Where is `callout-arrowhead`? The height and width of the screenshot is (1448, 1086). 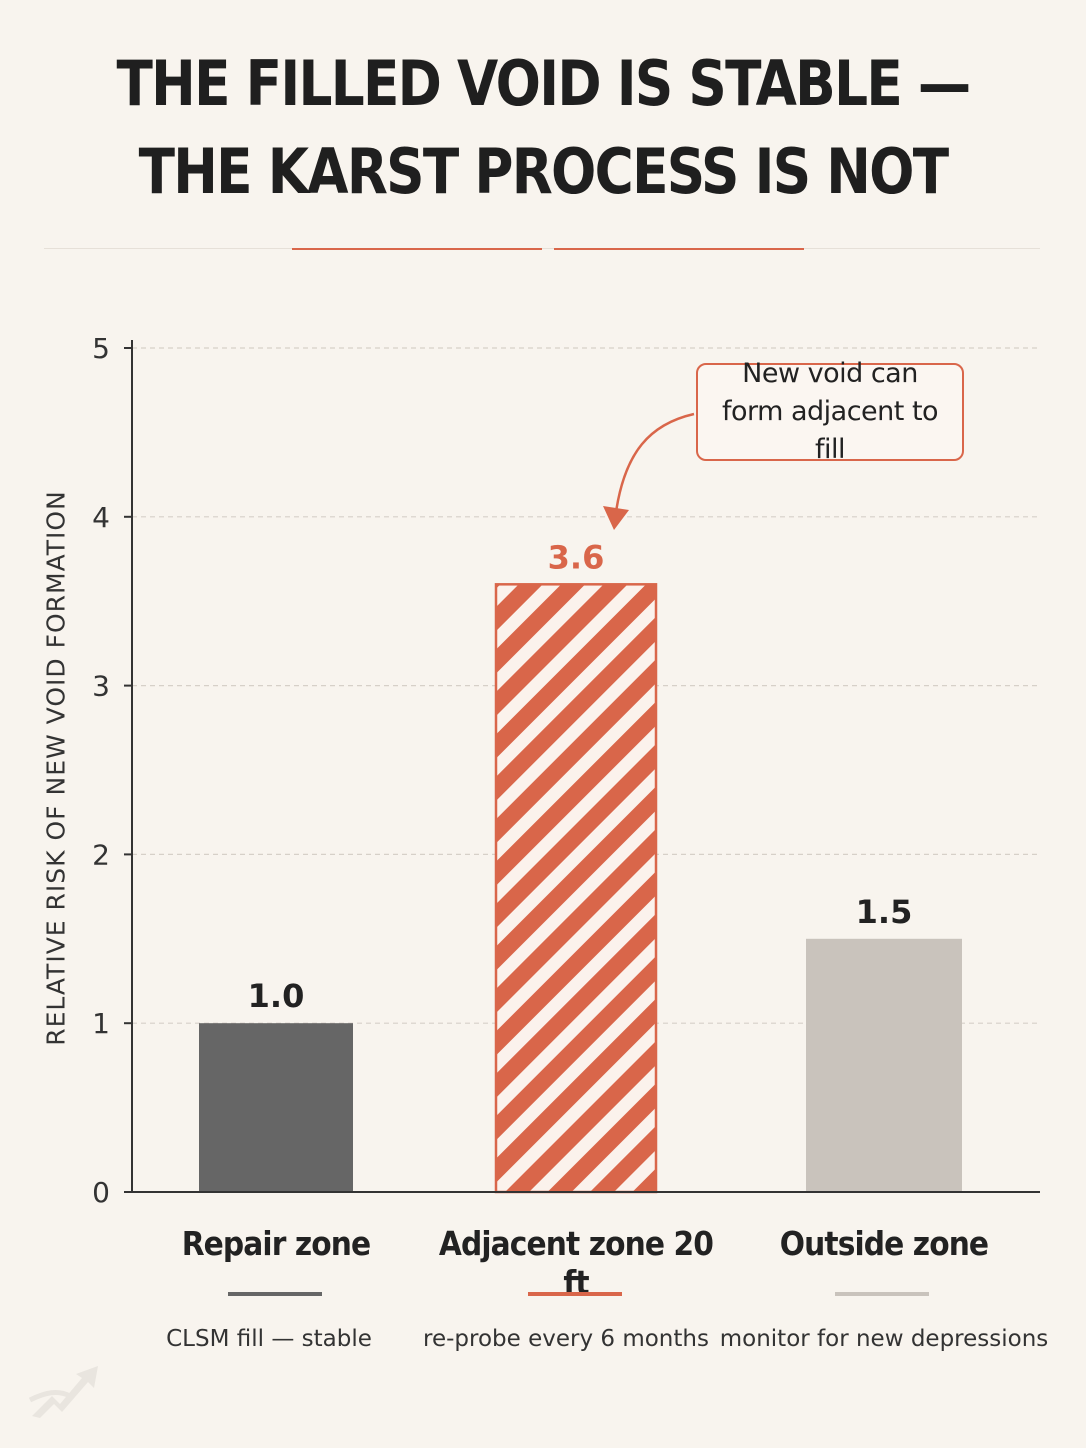 callout-arrowhead is located at coordinates (616, 518).